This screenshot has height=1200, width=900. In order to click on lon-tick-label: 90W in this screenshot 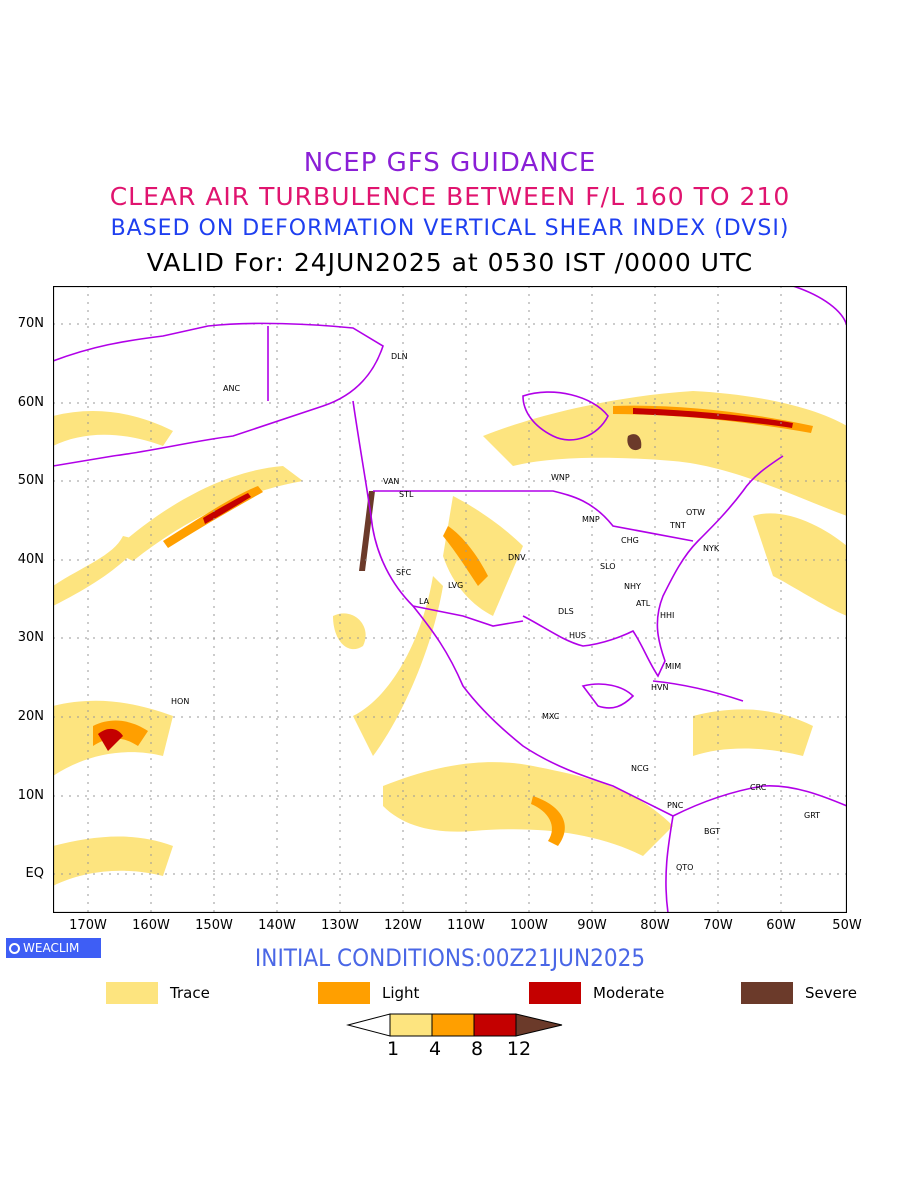, I will do `click(592, 925)`.